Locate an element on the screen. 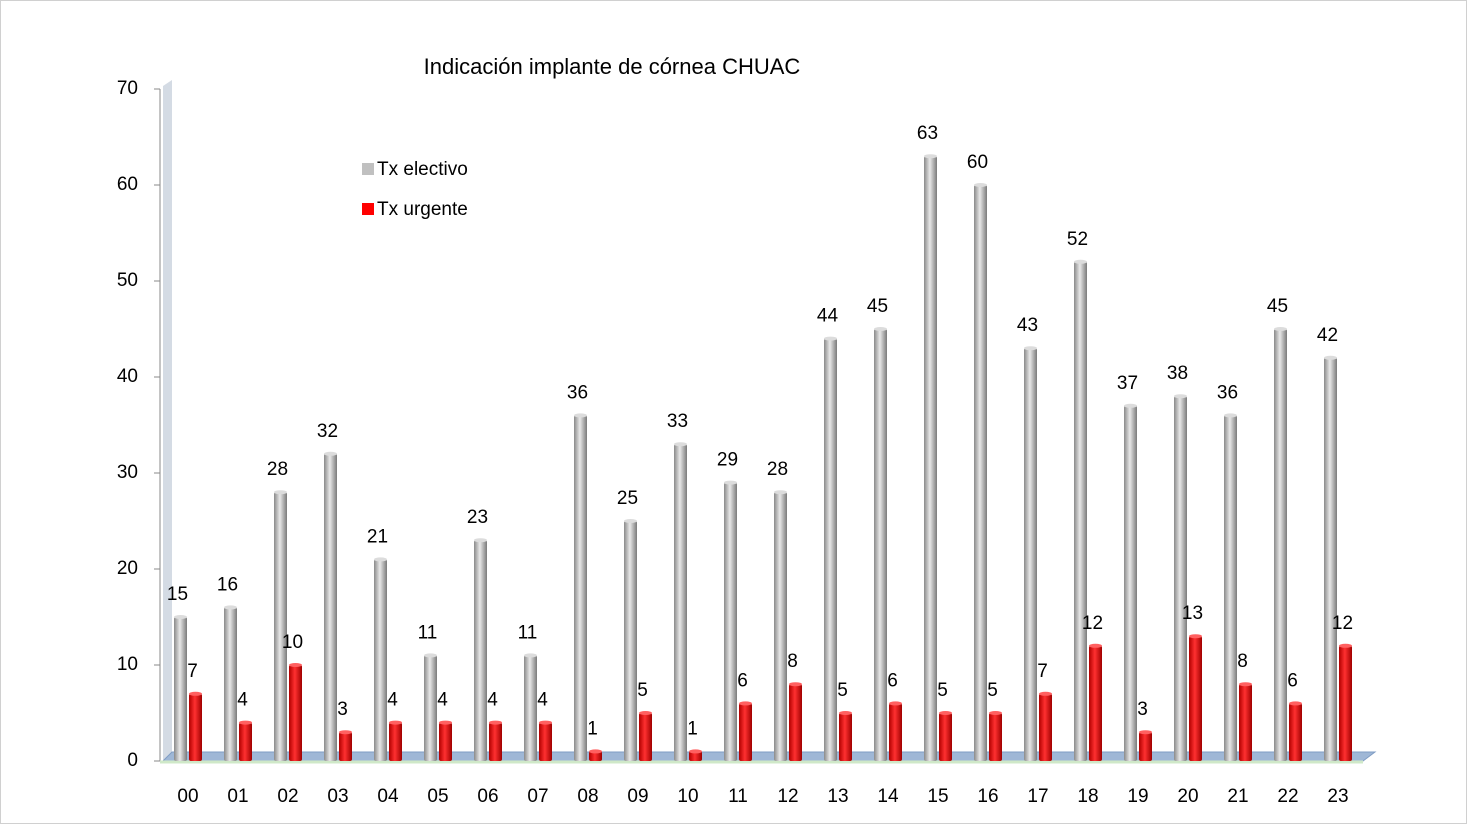 The width and height of the screenshot is (1467, 824). value-label: 15 is located at coordinates (177, 594).